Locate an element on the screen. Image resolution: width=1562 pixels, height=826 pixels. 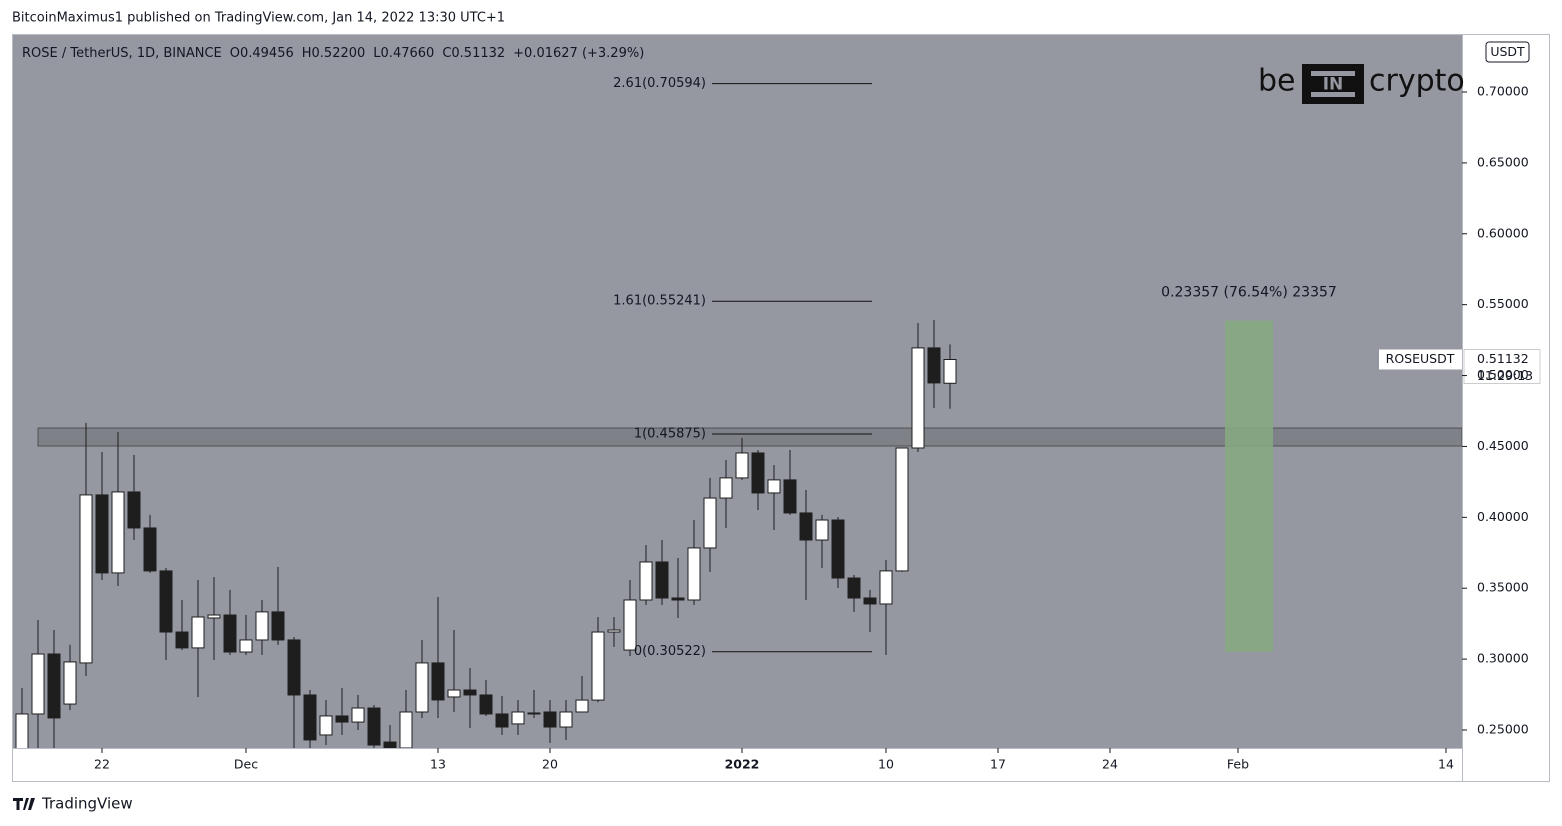
y-tick-label: 0.55000 is located at coordinates (1503, 303).